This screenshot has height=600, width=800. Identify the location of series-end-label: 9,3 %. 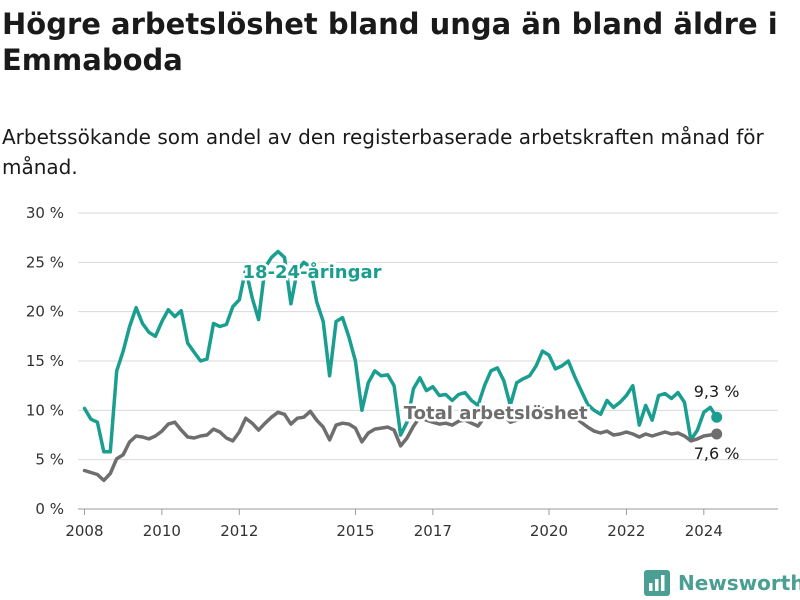
(717, 391).